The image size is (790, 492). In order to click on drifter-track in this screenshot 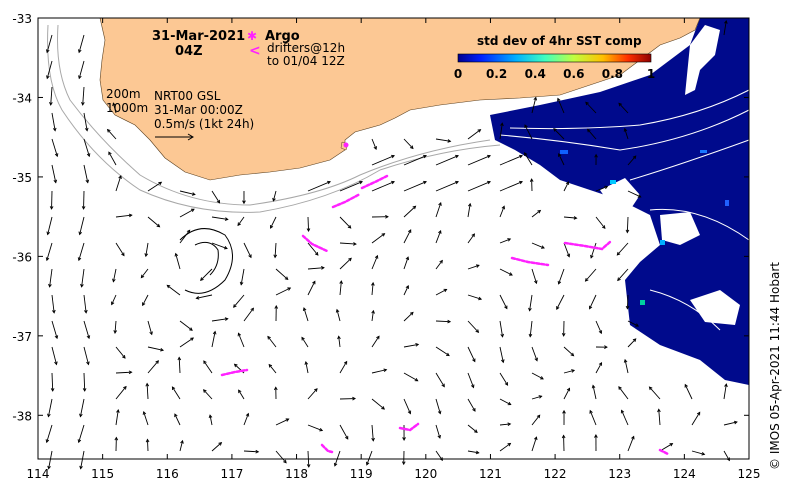, I will do `click(374, 182)`.